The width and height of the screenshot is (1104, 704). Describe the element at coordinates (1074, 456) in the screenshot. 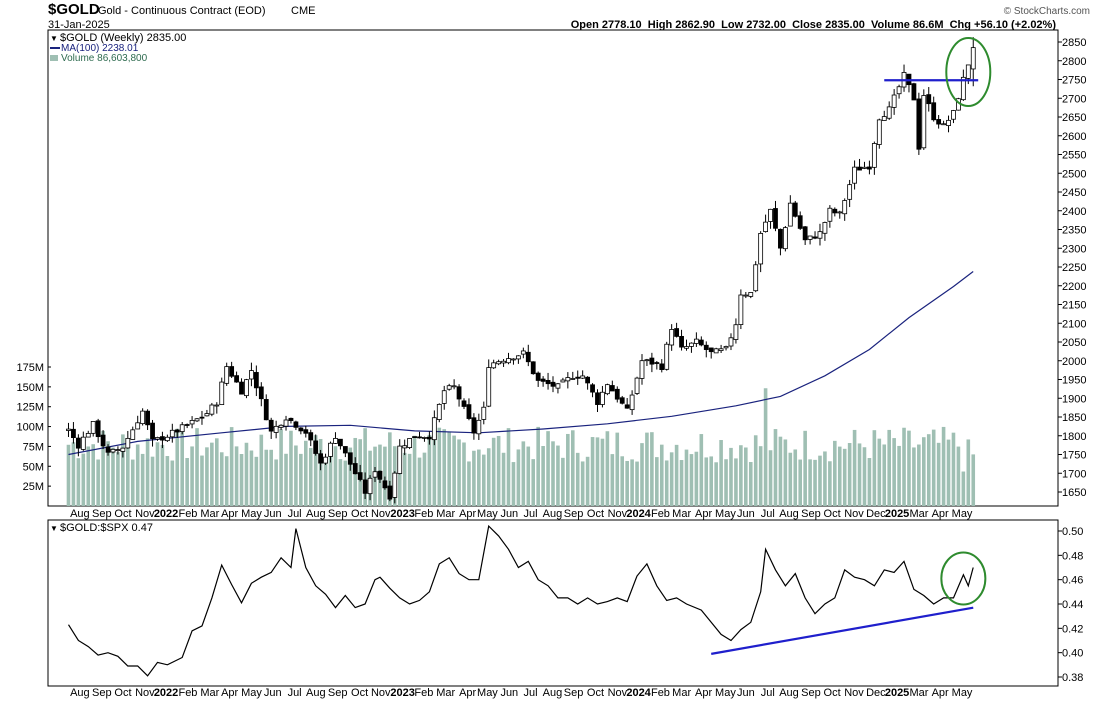

I see `price-tick-label: 1750` at that location.